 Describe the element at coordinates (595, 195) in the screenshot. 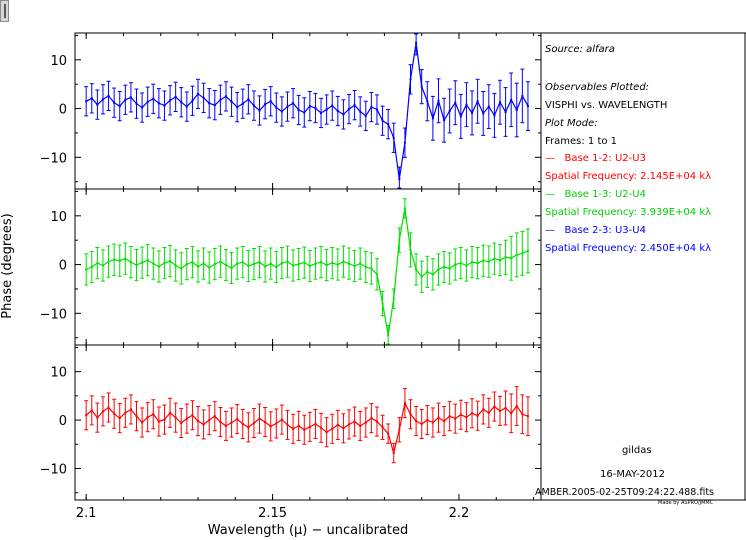

I see `legend-entry-base-1-3: — Base 1-3: U2-U4` at that location.